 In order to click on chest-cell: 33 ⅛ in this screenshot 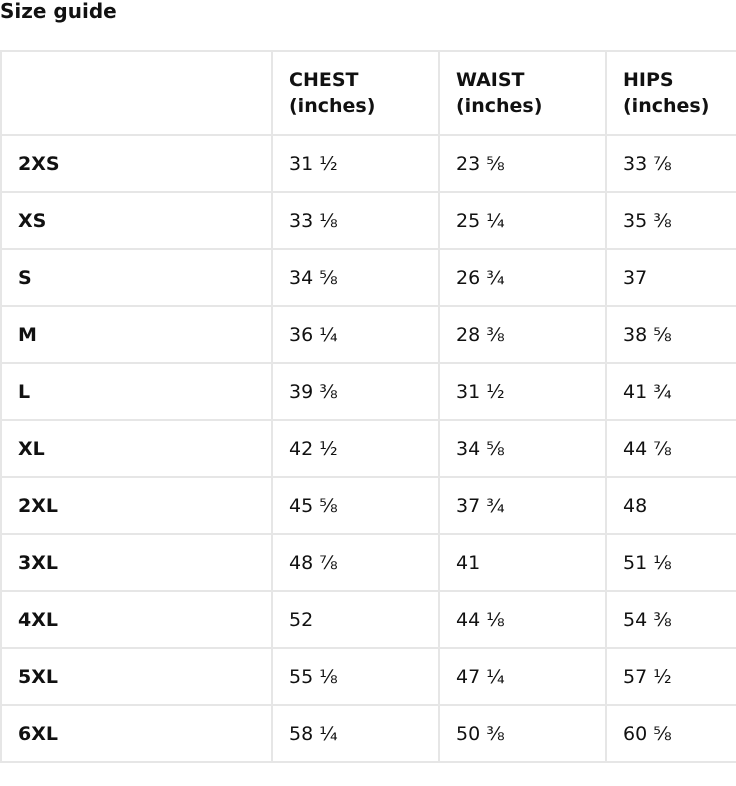, I will do `click(355, 220)`.